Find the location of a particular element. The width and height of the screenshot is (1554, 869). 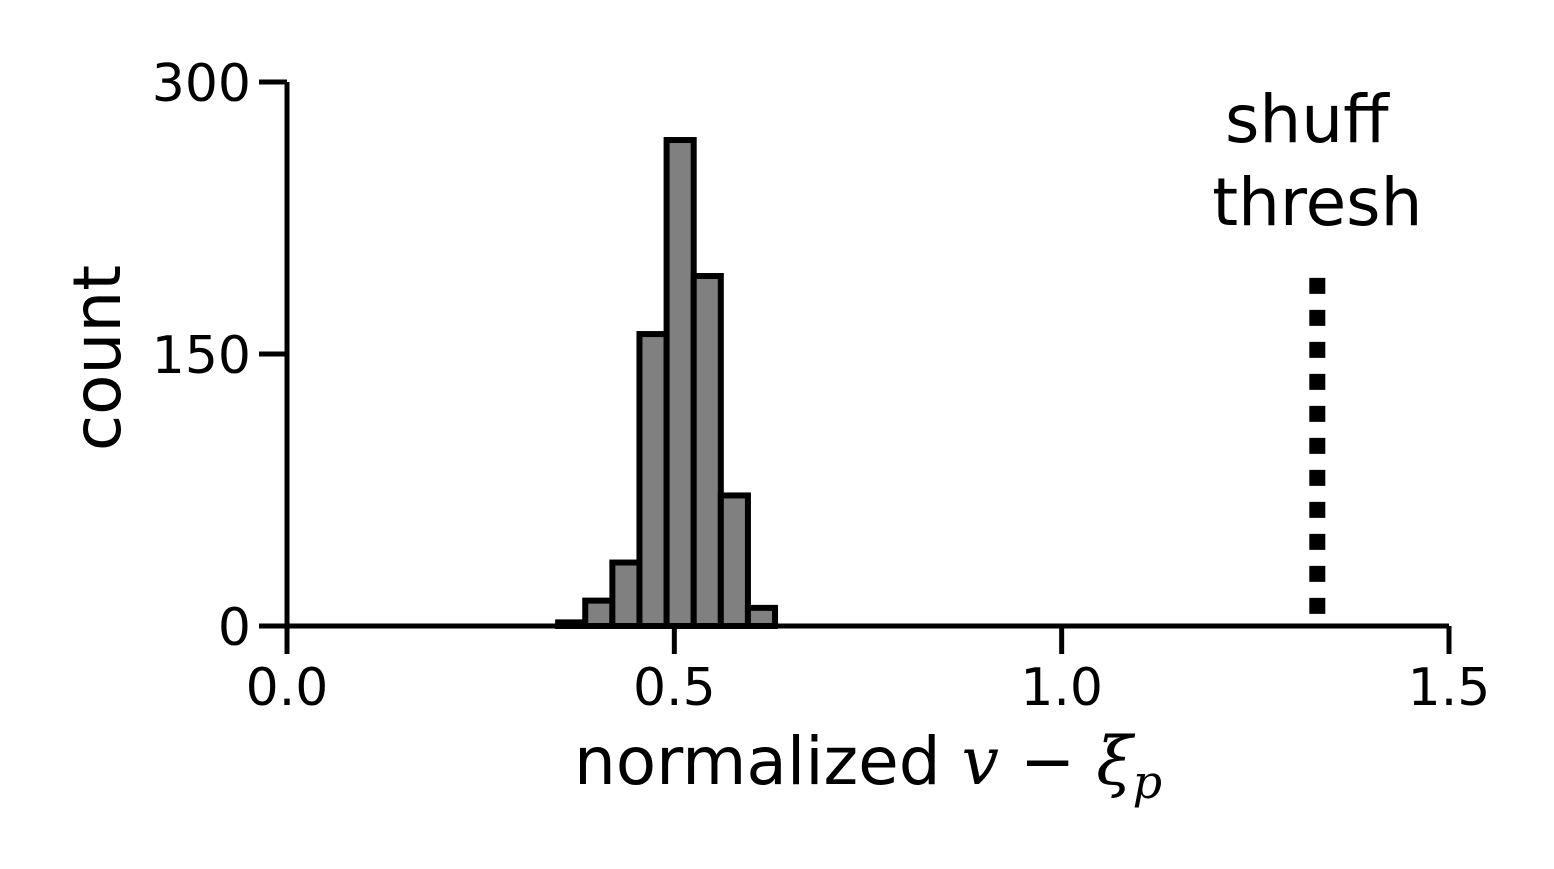

threshold-label-line-1: shuff is located at coordinates (1307, 119).